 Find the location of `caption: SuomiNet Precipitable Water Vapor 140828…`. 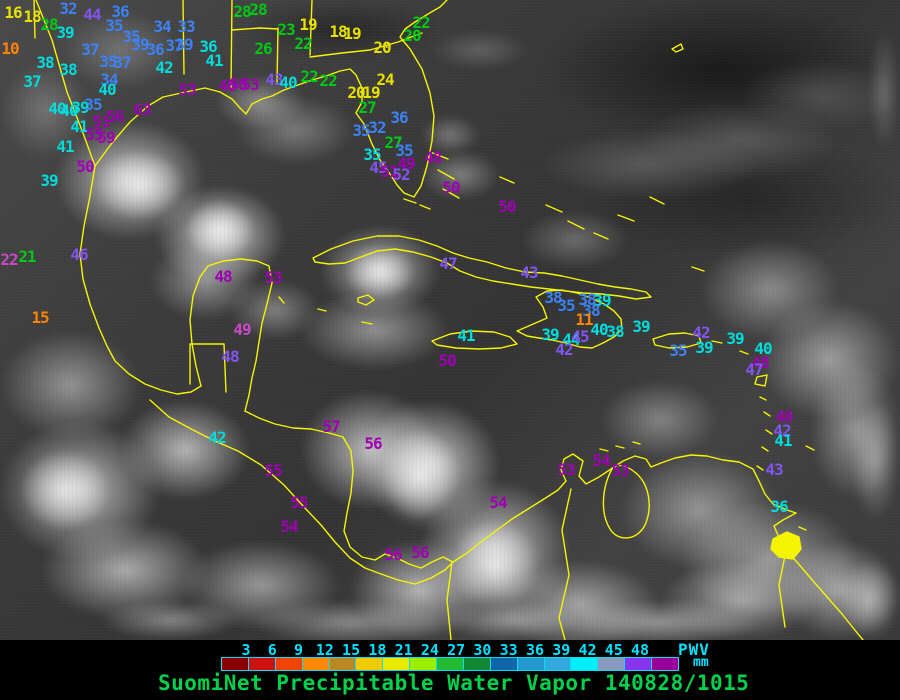

caption: SuomiNet Precipitable Water Vapor 140828… is located at coordinates (454, 683).